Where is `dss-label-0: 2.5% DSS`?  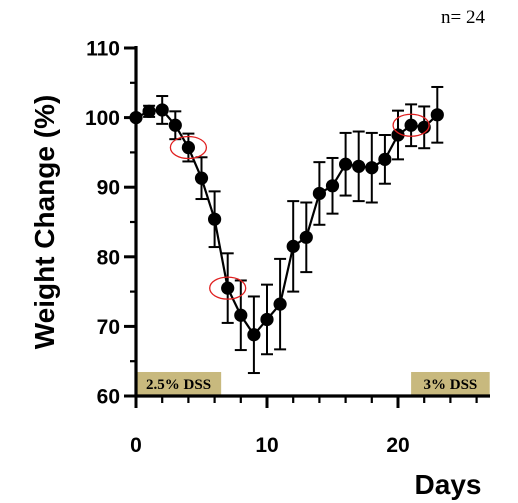 dss-label-0: 2.5% DSS is located at coordinates (178, 385).